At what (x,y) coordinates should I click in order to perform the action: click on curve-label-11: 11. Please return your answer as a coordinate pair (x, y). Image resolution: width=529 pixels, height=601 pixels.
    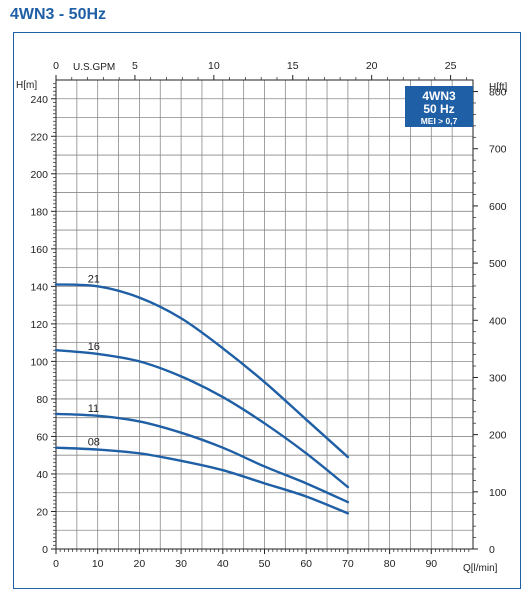
    Looking at the image, I should click on (93, 409).